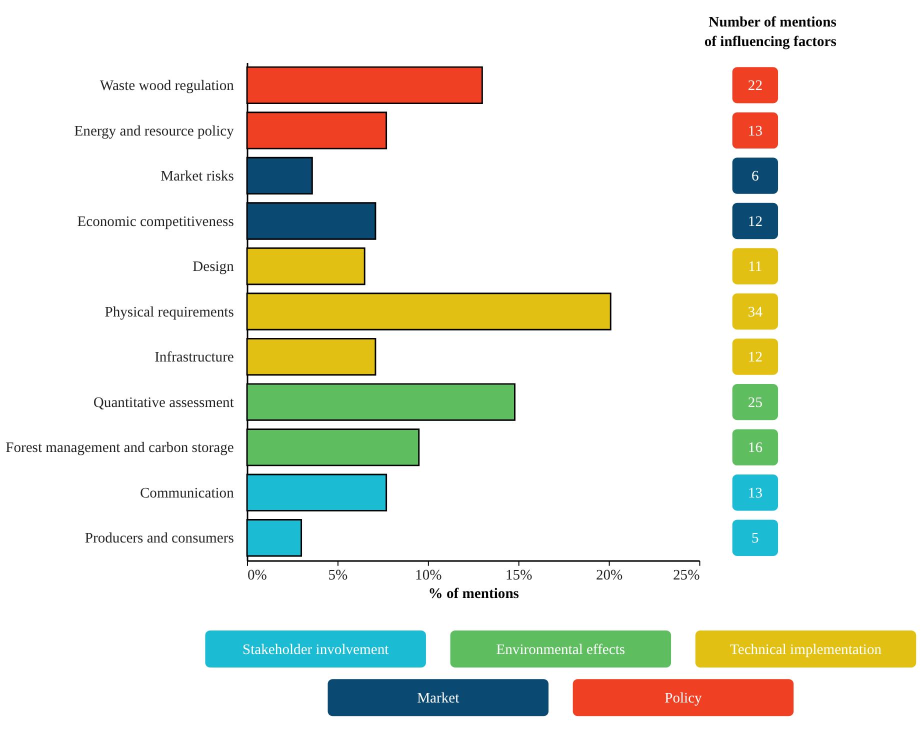 Image resolution: width=921 pixels, height=748 pixels. I want to click on y-tick-label: Energy and resource policy, so click(154, 131).